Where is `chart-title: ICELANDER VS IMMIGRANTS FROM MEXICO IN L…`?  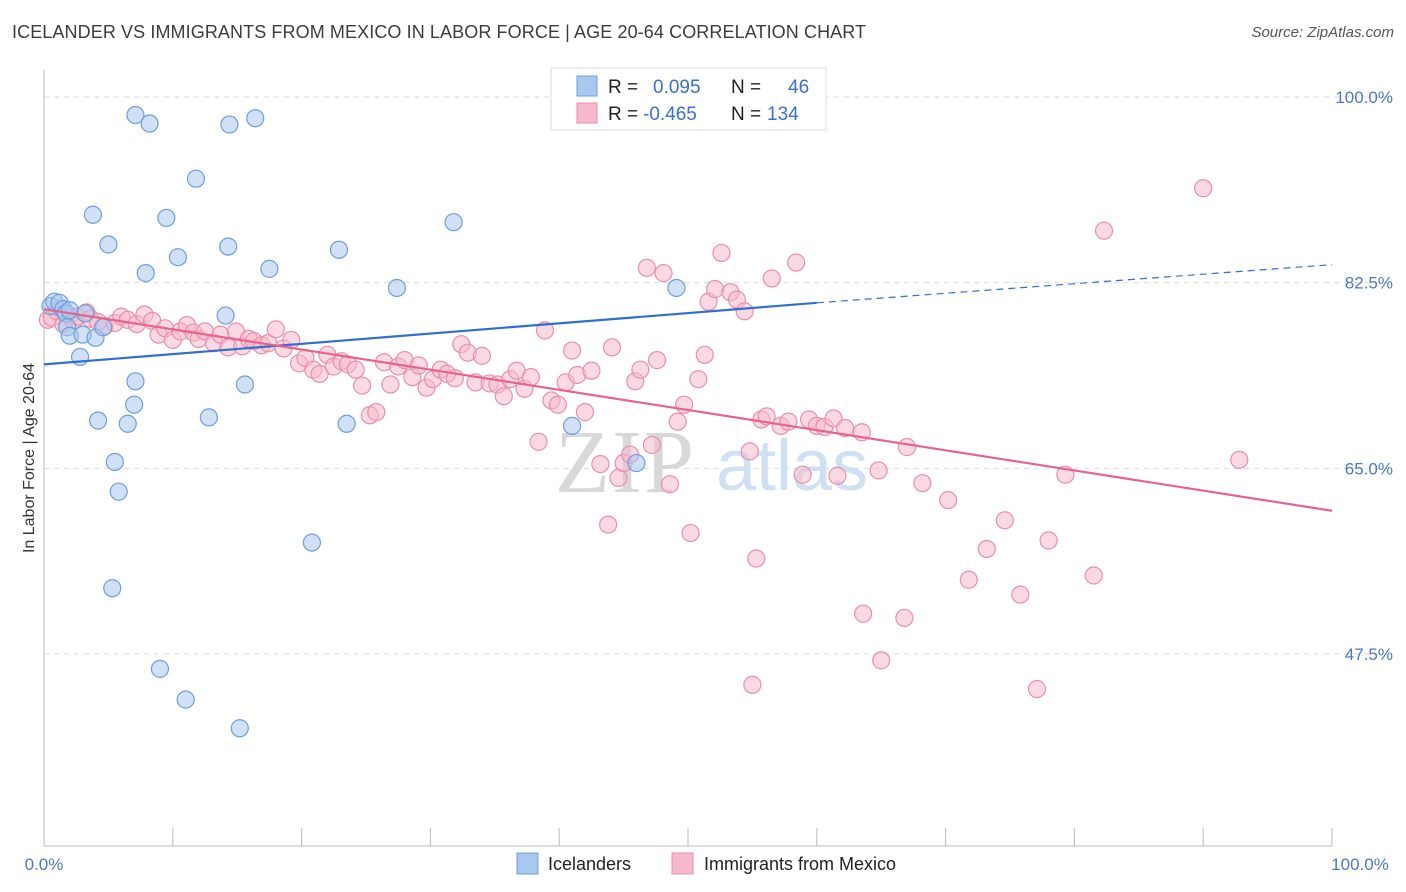 chart-title: ICELANDER VS IMMIGRANTS FROM MEXICO IN L… is located at coordinates (439, 32).